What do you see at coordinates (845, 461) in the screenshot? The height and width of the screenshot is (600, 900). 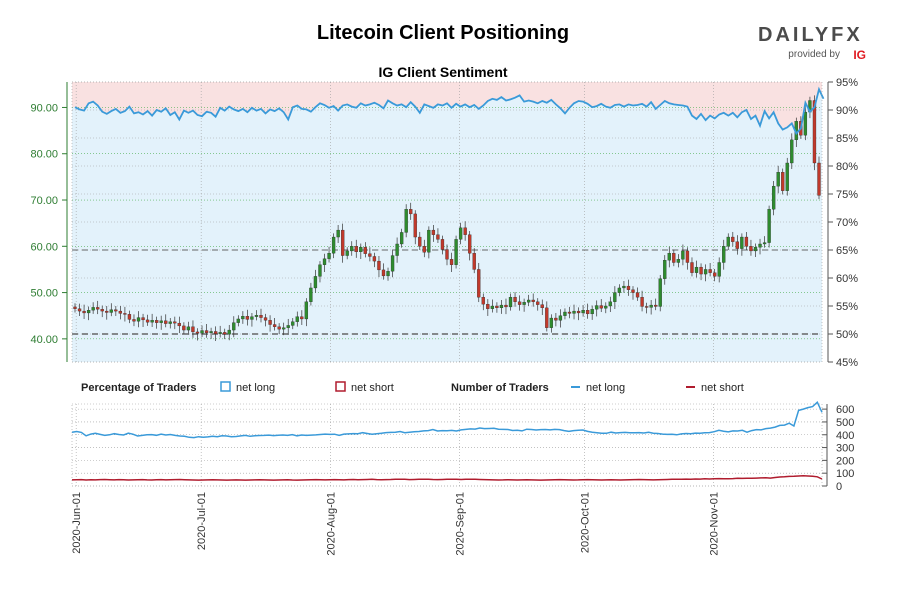 I see `count-tick-label: 200` at bounding box center [845, 461].